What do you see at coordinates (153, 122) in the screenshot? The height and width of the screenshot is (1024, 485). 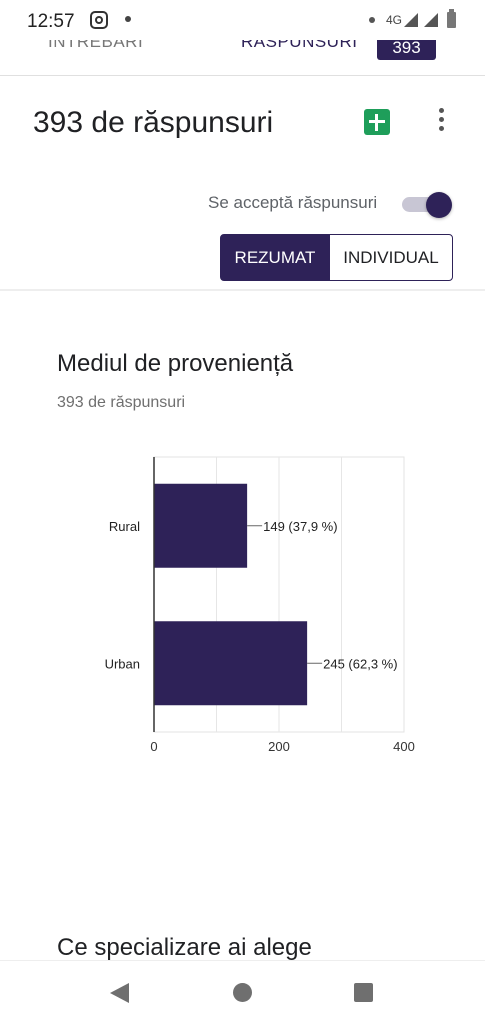 I see `page-title: 393 de răspunsuri` at bounding box center [153, 122].